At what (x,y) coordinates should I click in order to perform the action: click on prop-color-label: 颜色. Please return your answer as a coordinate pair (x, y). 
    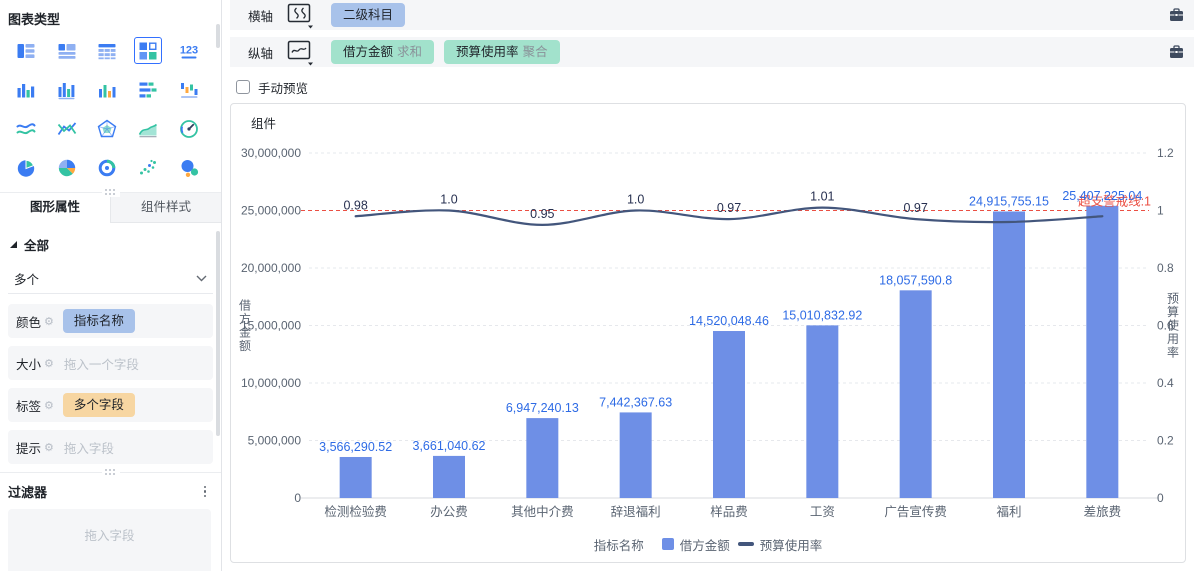
    Looking at the image, I should click on (29, 322).